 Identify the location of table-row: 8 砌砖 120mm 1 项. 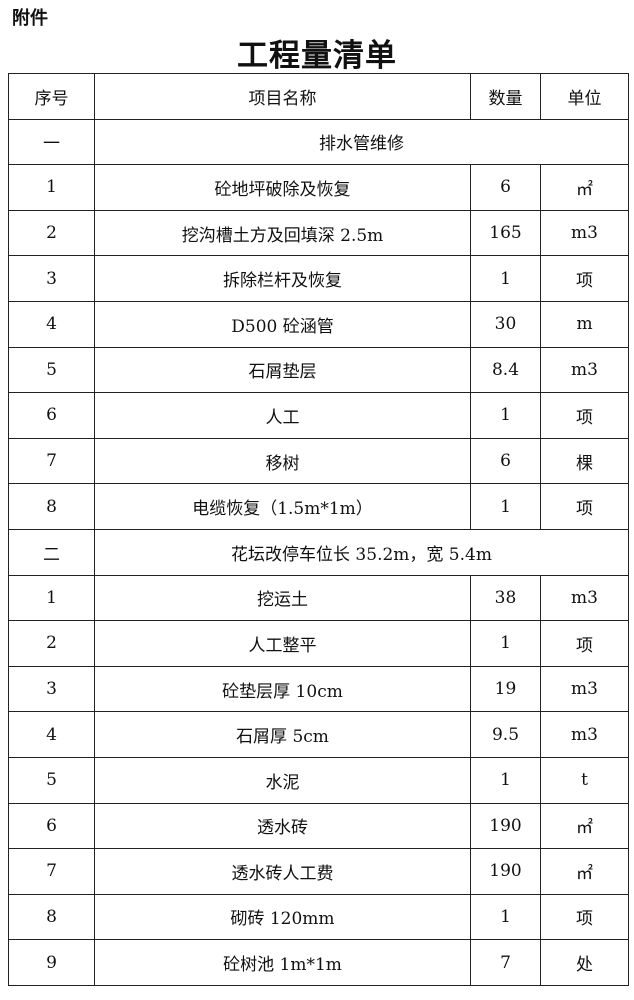
(318, 917).